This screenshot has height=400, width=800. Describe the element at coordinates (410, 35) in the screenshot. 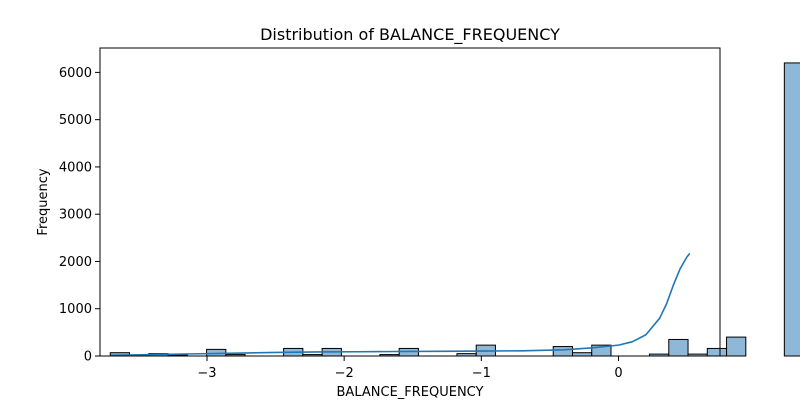

I see `chart-title: Distribution of BALANCE_FREQUENCY` at that location.